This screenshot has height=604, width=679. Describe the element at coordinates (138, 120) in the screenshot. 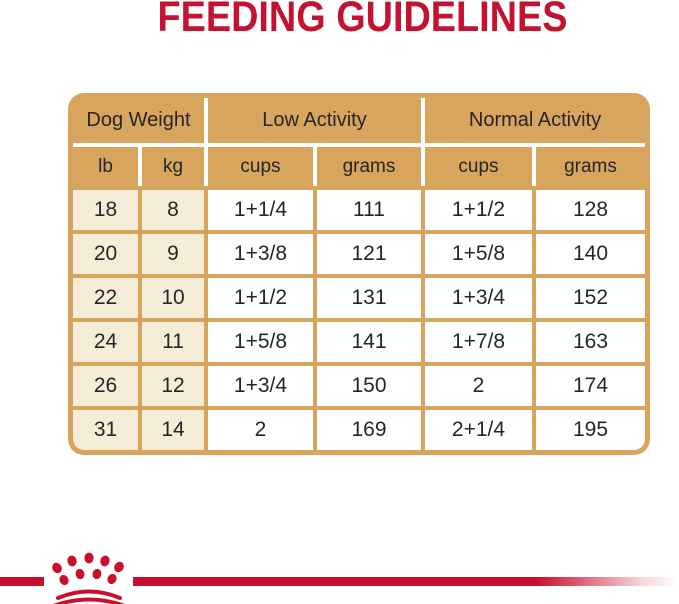

I see `header-dog-weight: Dog Weight` at that location.